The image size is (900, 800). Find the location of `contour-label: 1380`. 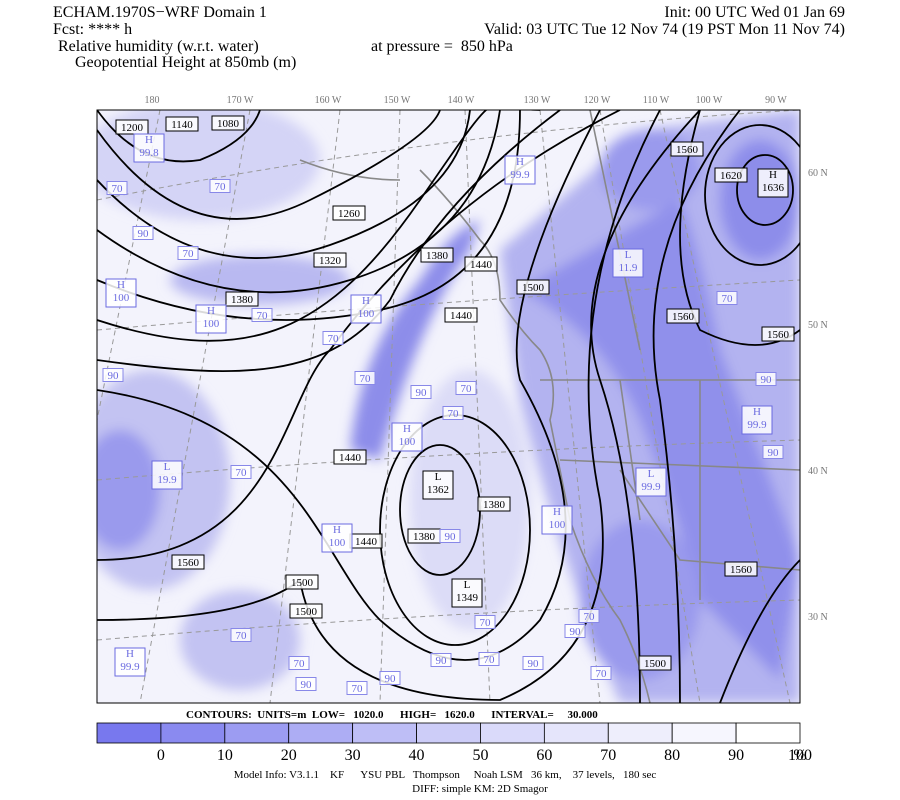

contour-label: 1380 is located at coordinates (494, 505).